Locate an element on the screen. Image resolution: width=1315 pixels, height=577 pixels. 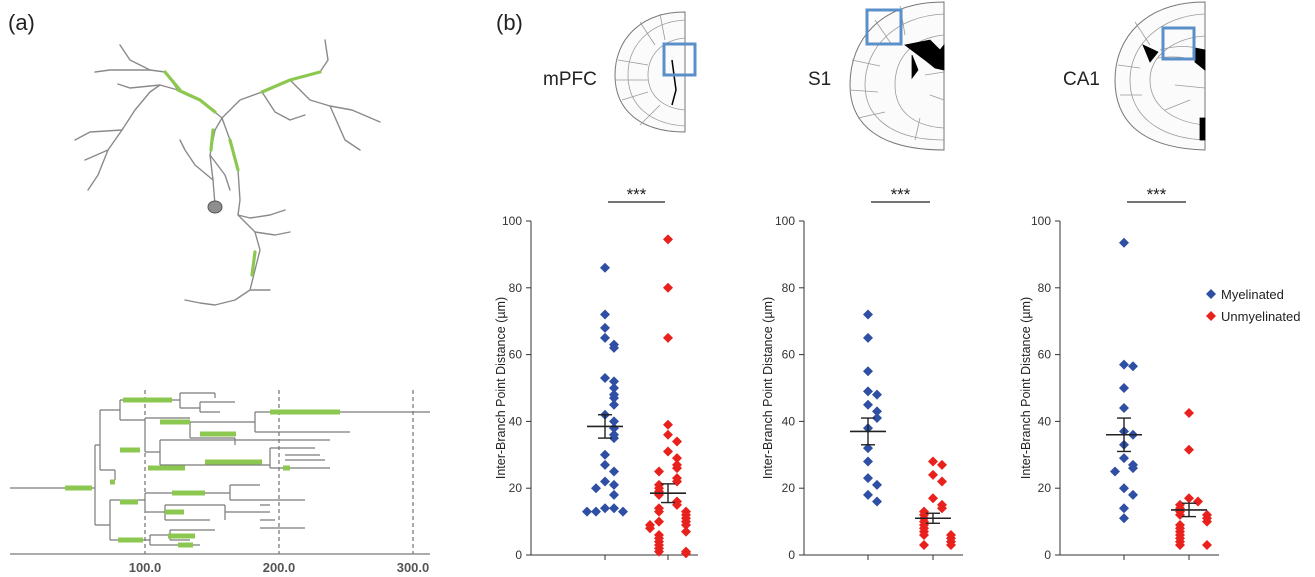
panel-b-label: (b) is located at coordinates (509, 22).